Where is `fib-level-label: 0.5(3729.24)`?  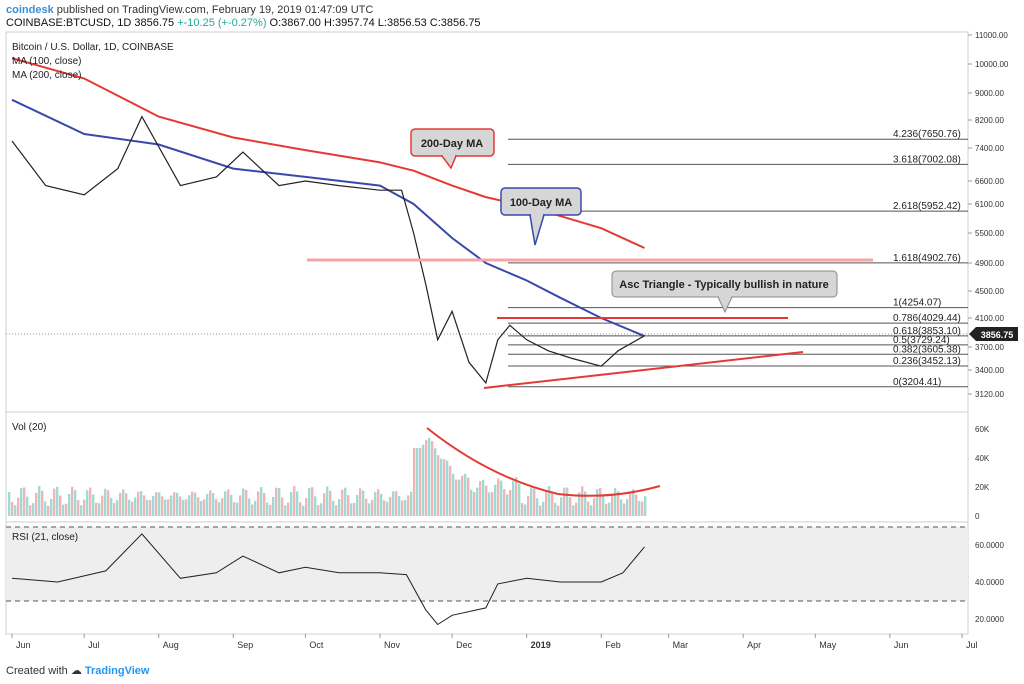
fib-level-label: 0.5(3729.24) is located at coordinates (921, 340).